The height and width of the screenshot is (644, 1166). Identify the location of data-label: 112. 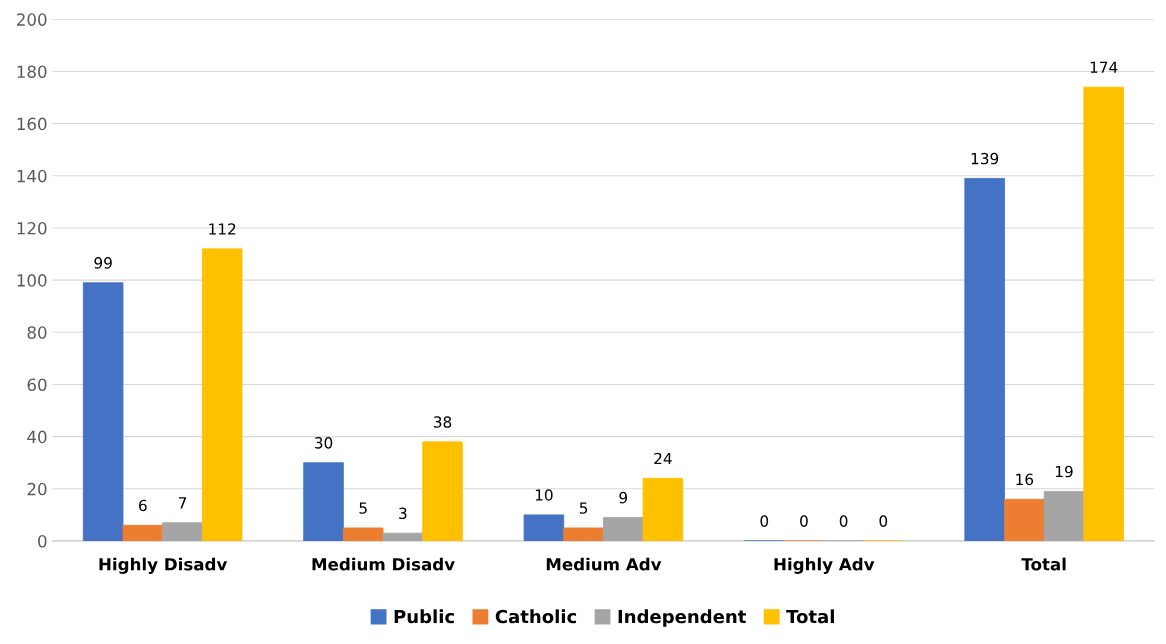
(222, 229).